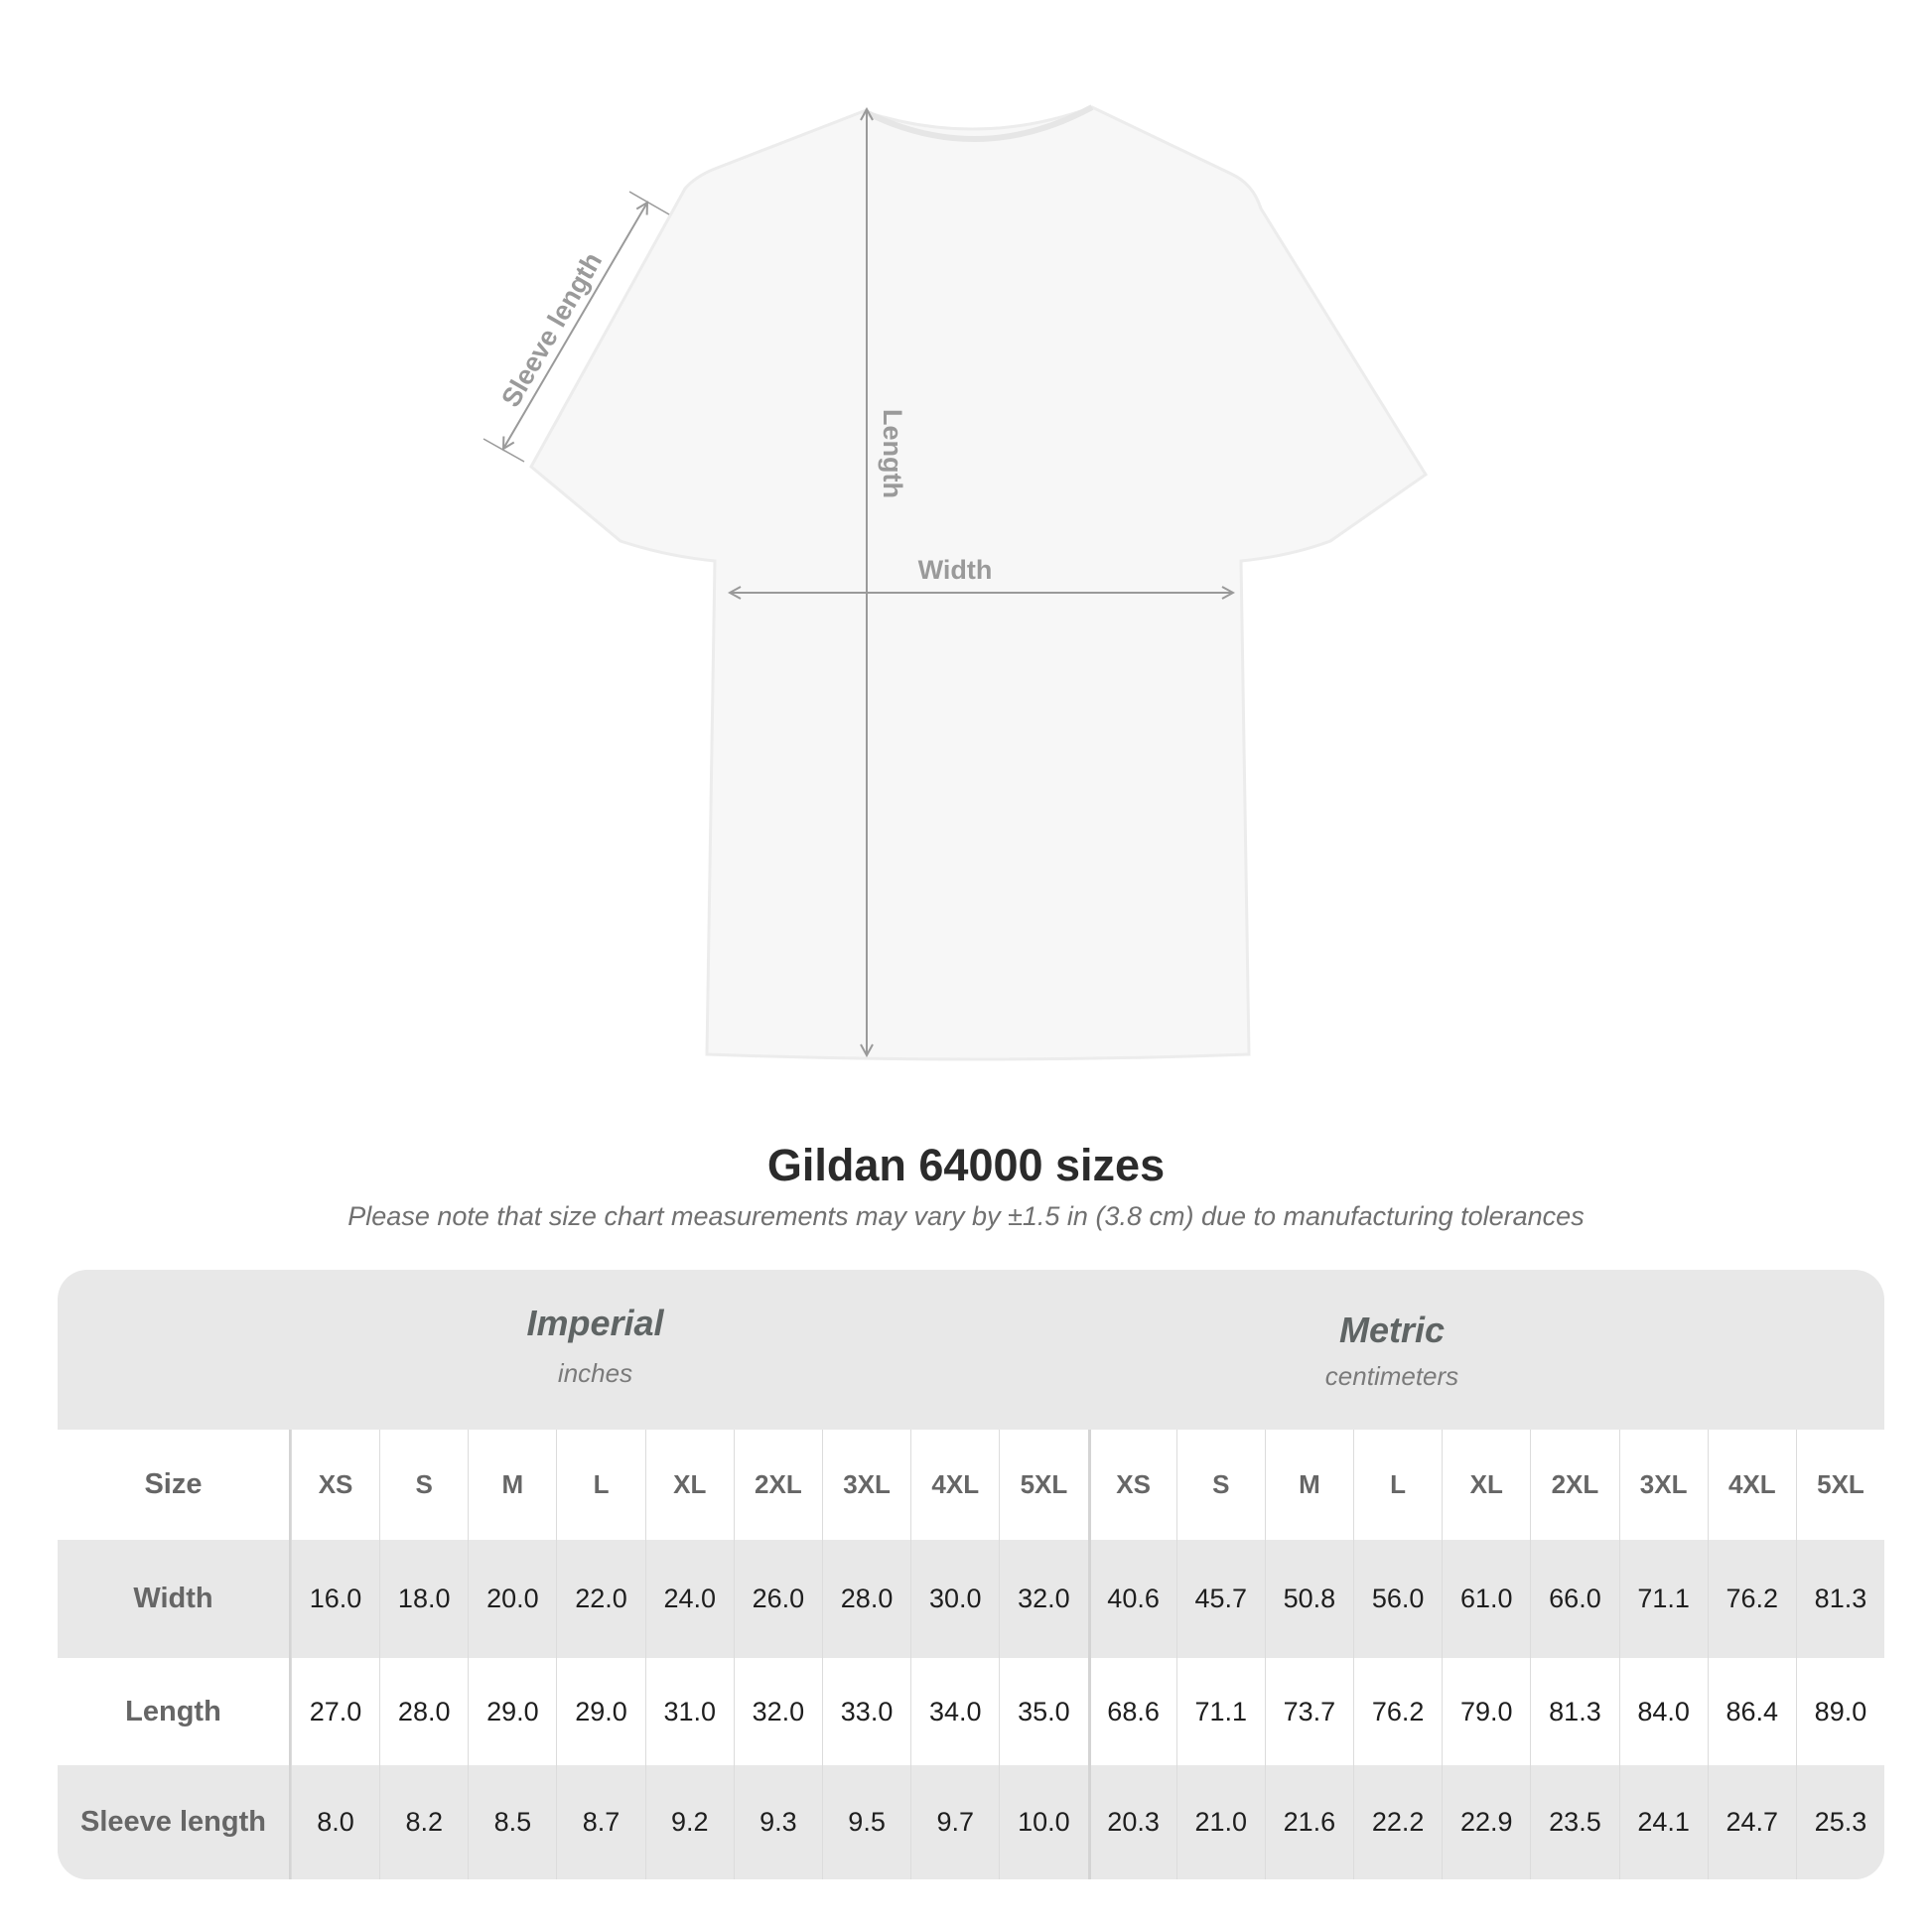 The width and height of the screenshot is (1932, 1932). I want to click on length-label: Length, so click(893, 454).